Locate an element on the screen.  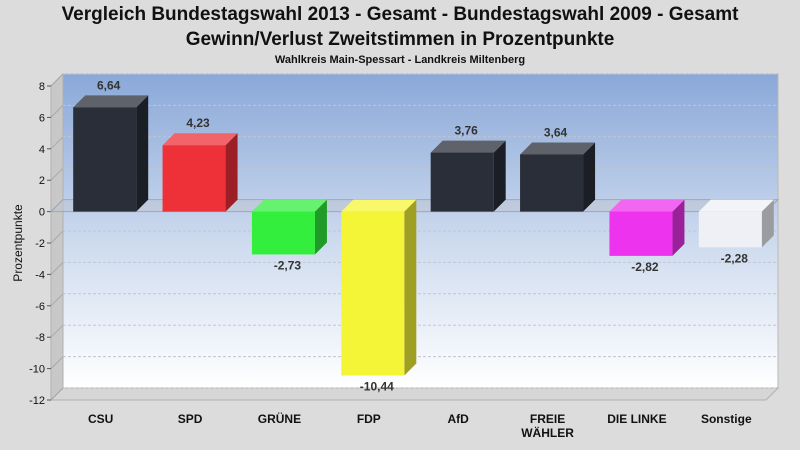
bar: -2,73 is located at coordinates (289, 235).